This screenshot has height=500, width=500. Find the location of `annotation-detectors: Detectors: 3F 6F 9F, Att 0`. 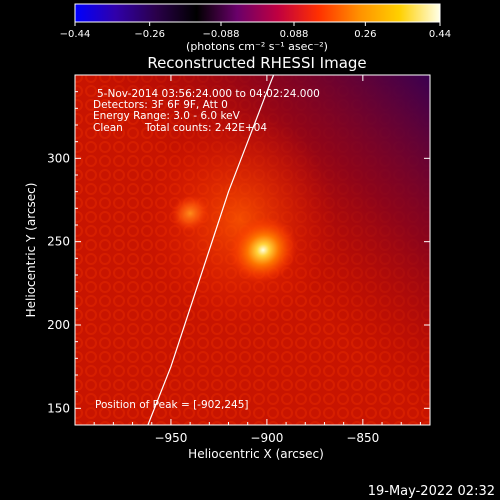

annotation-detectors: Detectors: 3F 6F 9F, Att 0 is located at coordinates (160, 105).